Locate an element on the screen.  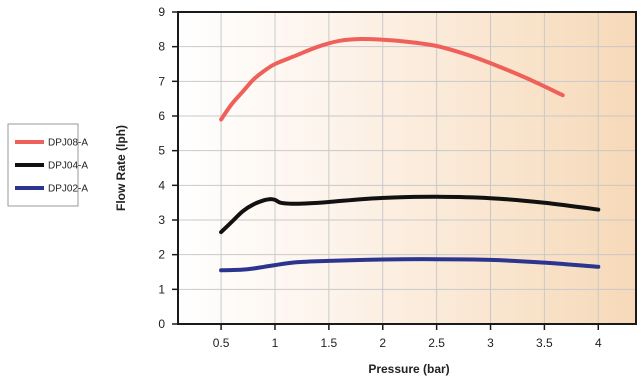
legend-item-dpj02-a: DPJ02-A is located at coordinates (51, 189).